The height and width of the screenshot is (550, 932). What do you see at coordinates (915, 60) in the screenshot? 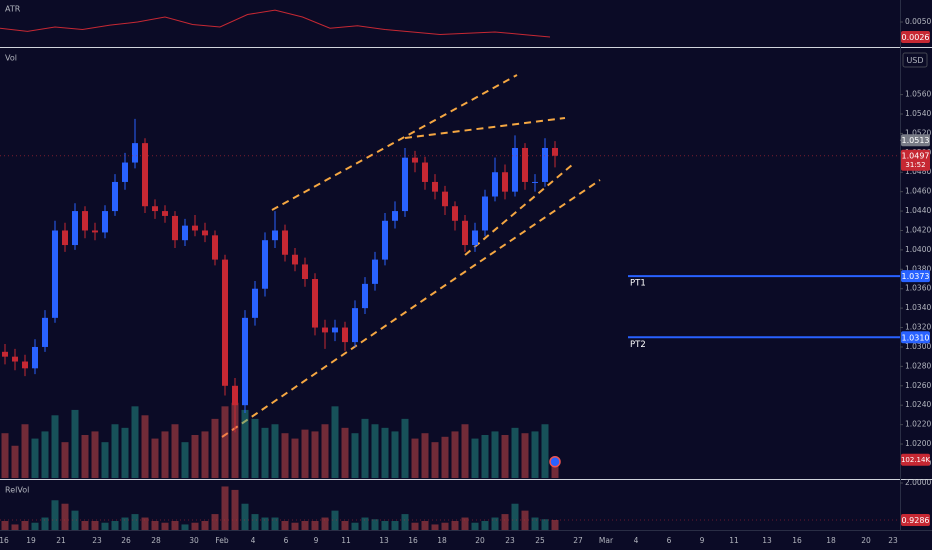
I see `currency-box` at bounding box center [915, 60].